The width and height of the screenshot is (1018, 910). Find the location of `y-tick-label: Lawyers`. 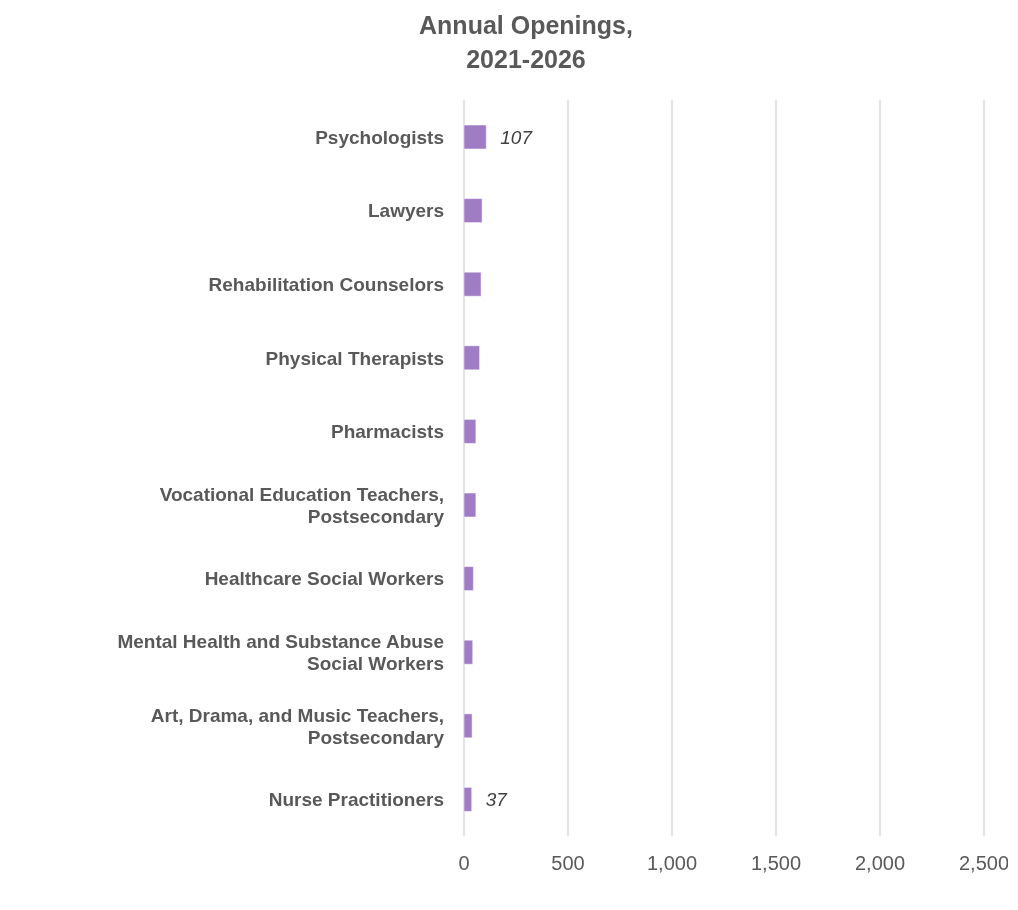

y-tick-label: Lawyers is located at coordinates (405, 210).